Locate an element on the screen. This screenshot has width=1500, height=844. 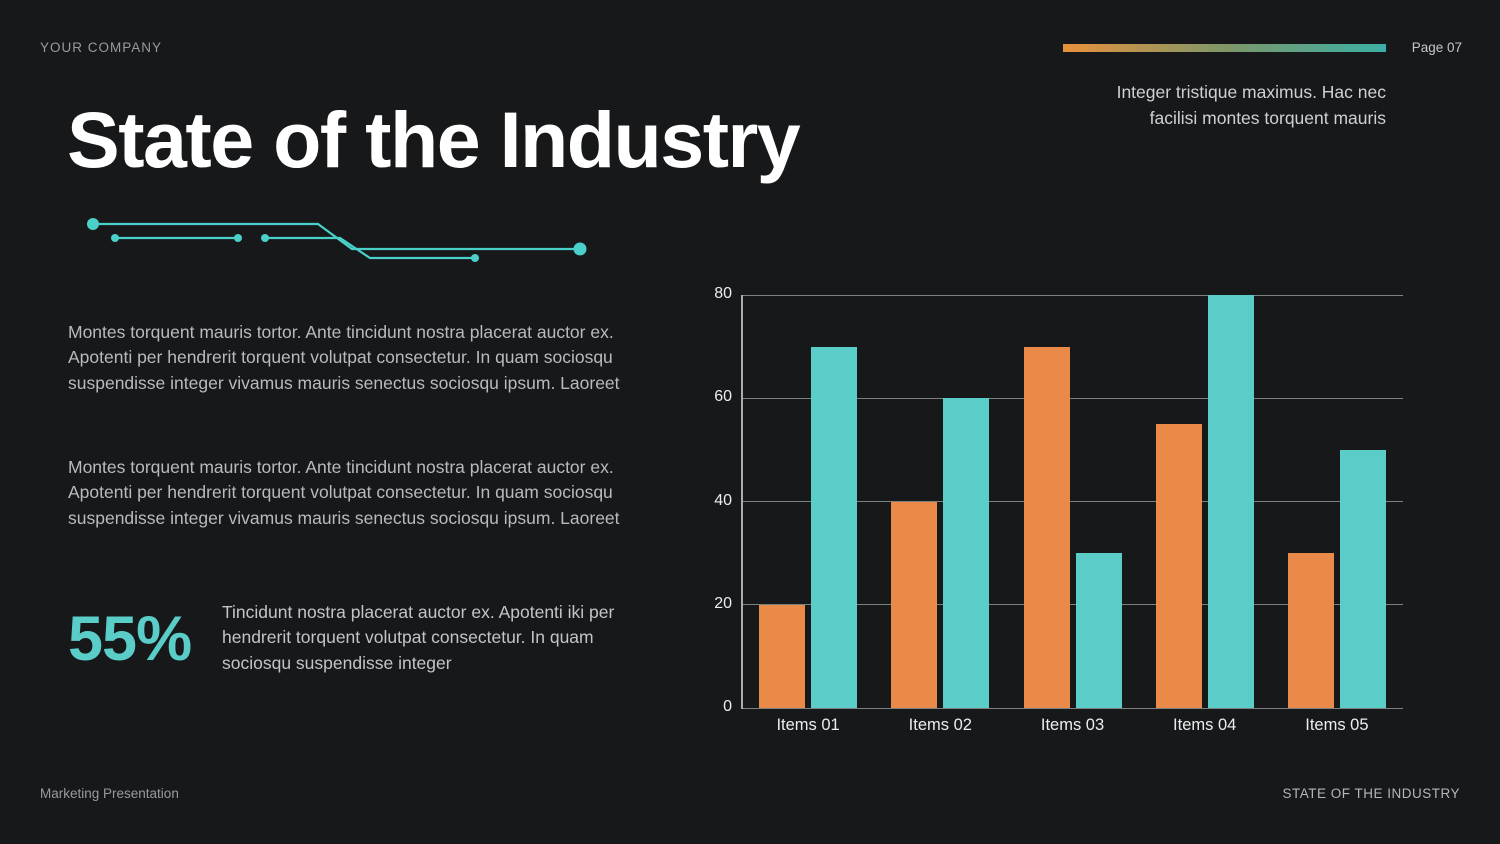
page-number: Page 07 is located at coordinates (1436, 47).